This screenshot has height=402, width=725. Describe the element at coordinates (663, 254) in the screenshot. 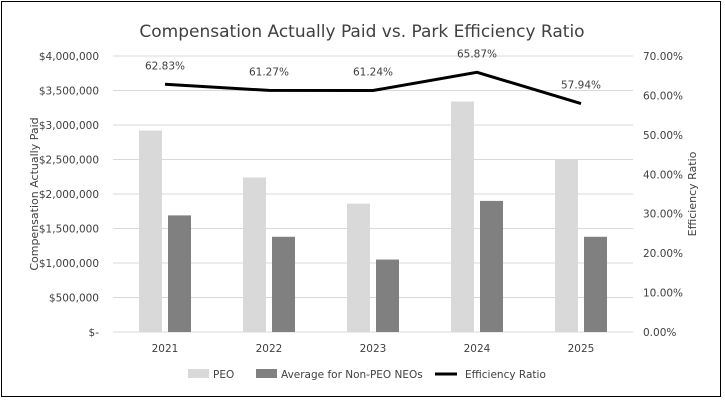

I see `y2-tick-label: 20.00%` at that location.